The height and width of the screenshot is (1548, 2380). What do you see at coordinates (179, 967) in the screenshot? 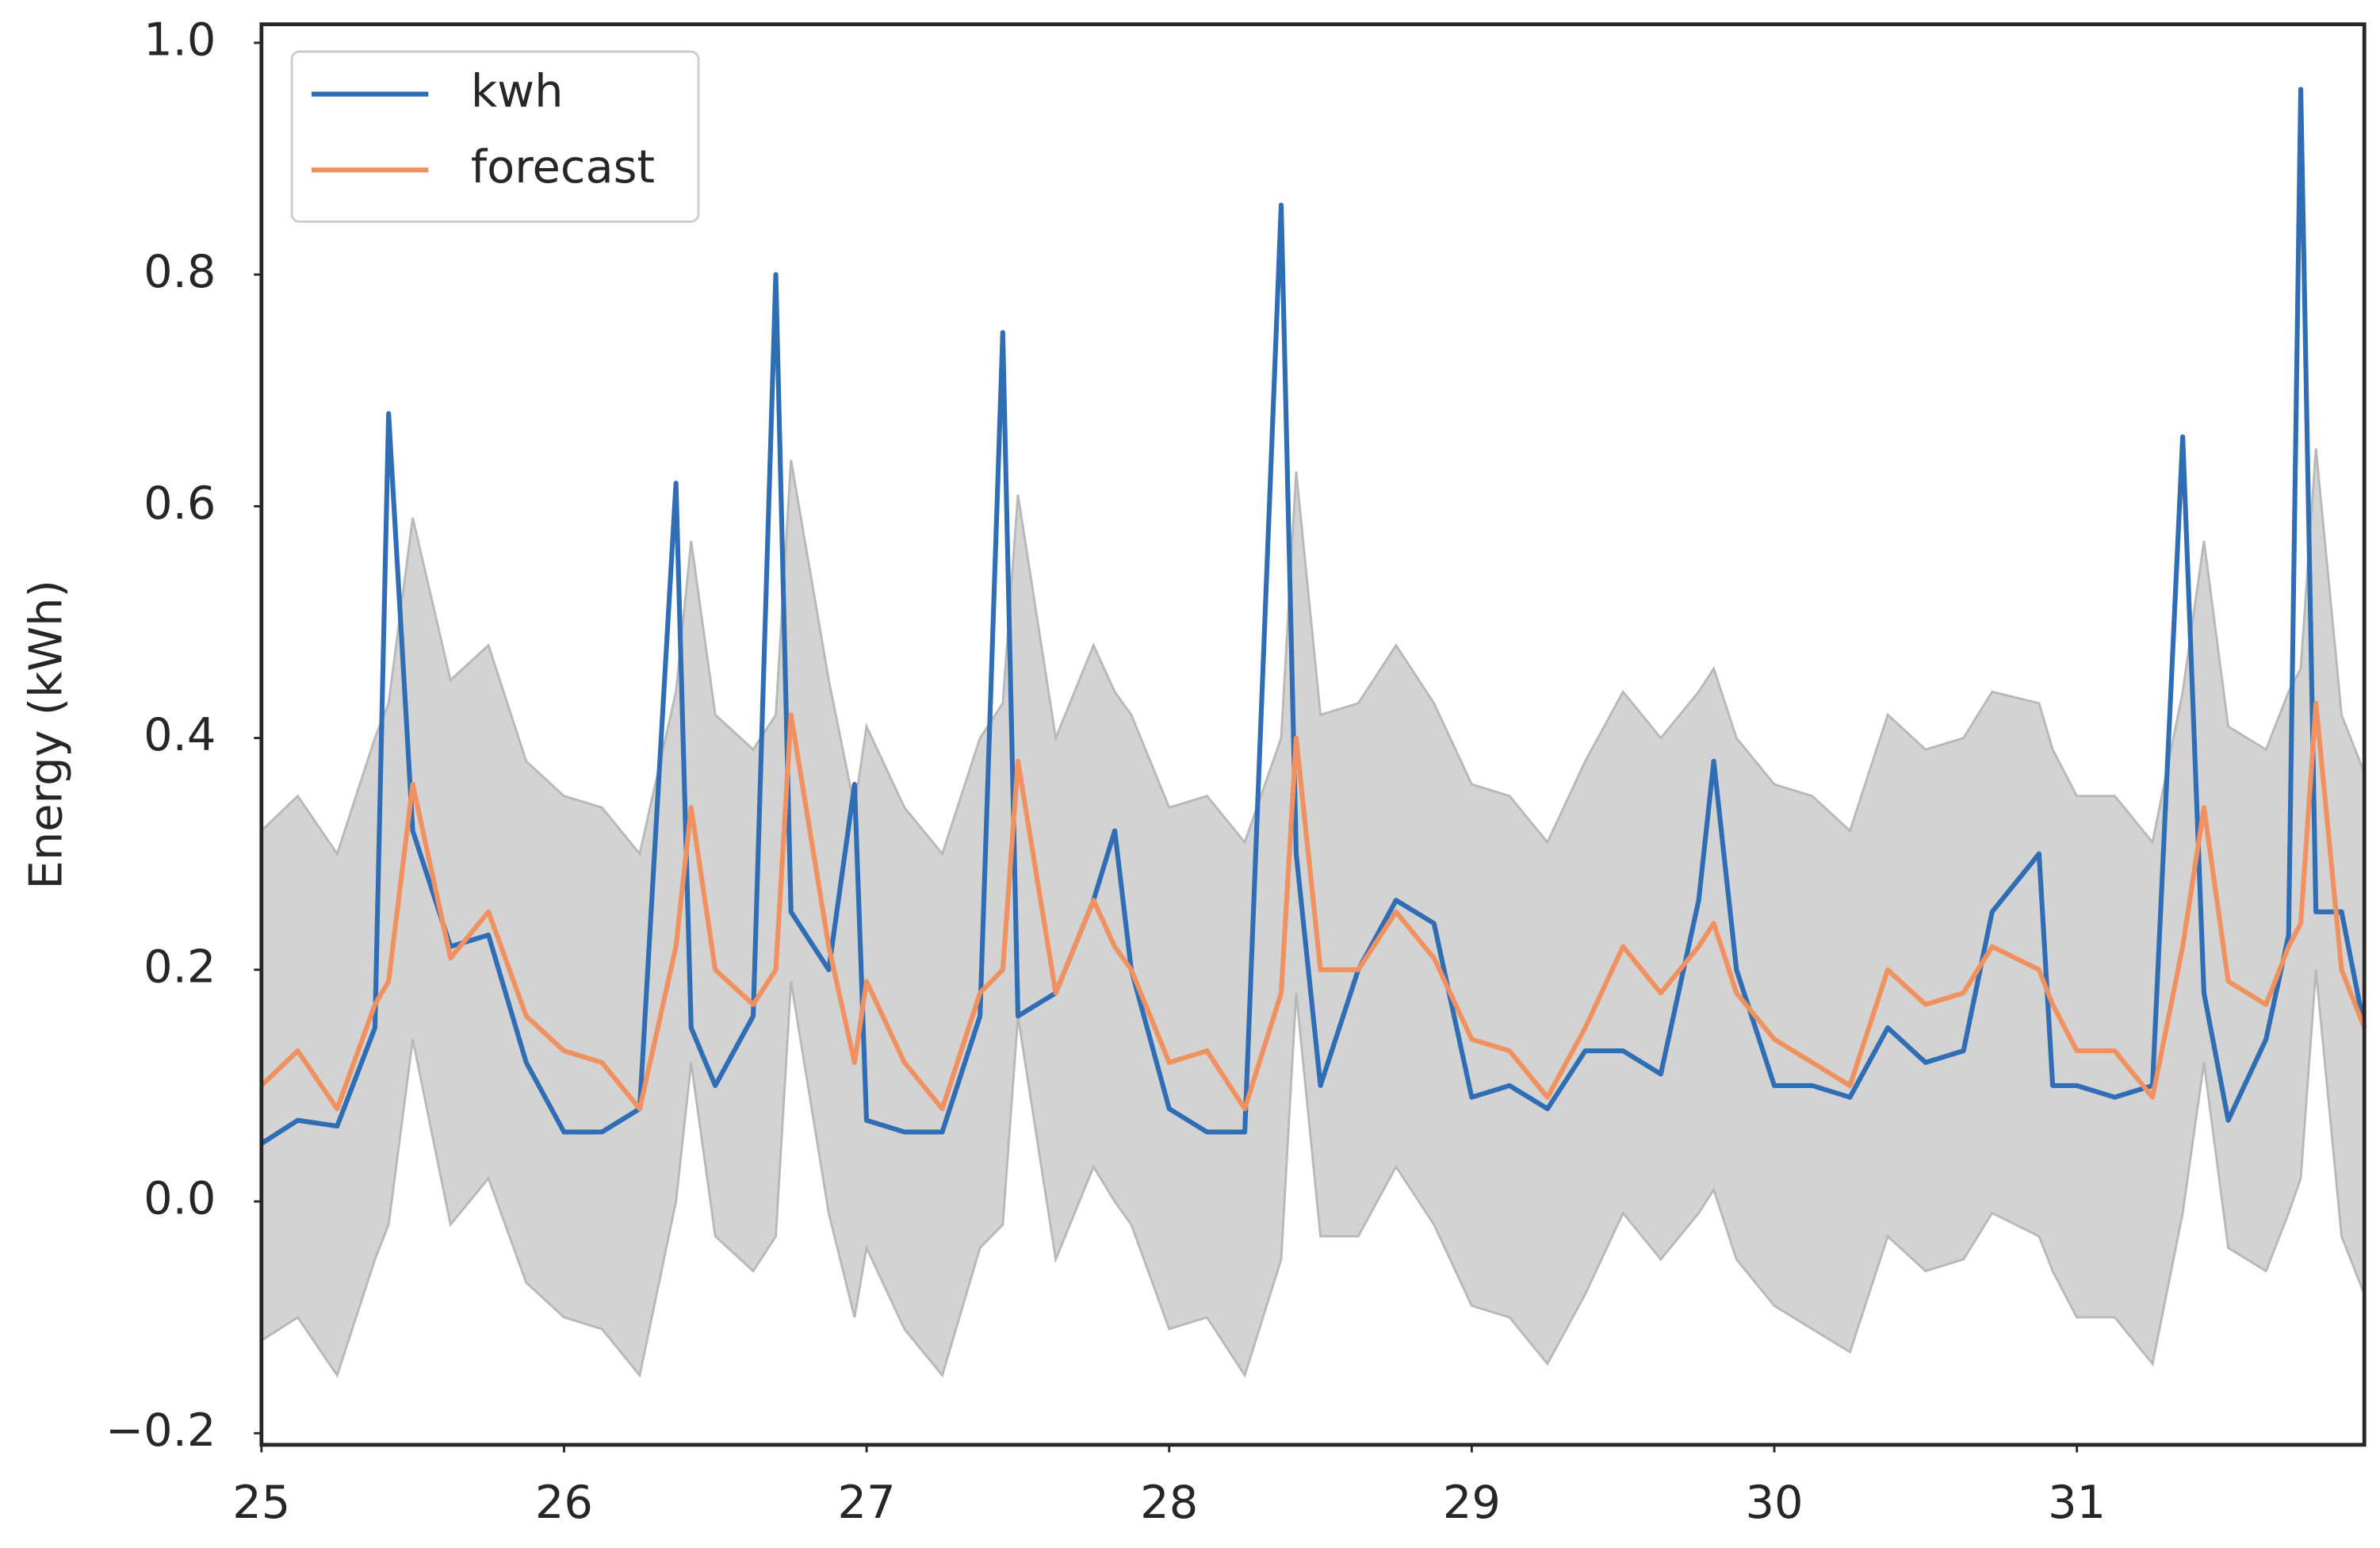
I see `y-tick-label: 0.2` at bounding box center [179, 967].